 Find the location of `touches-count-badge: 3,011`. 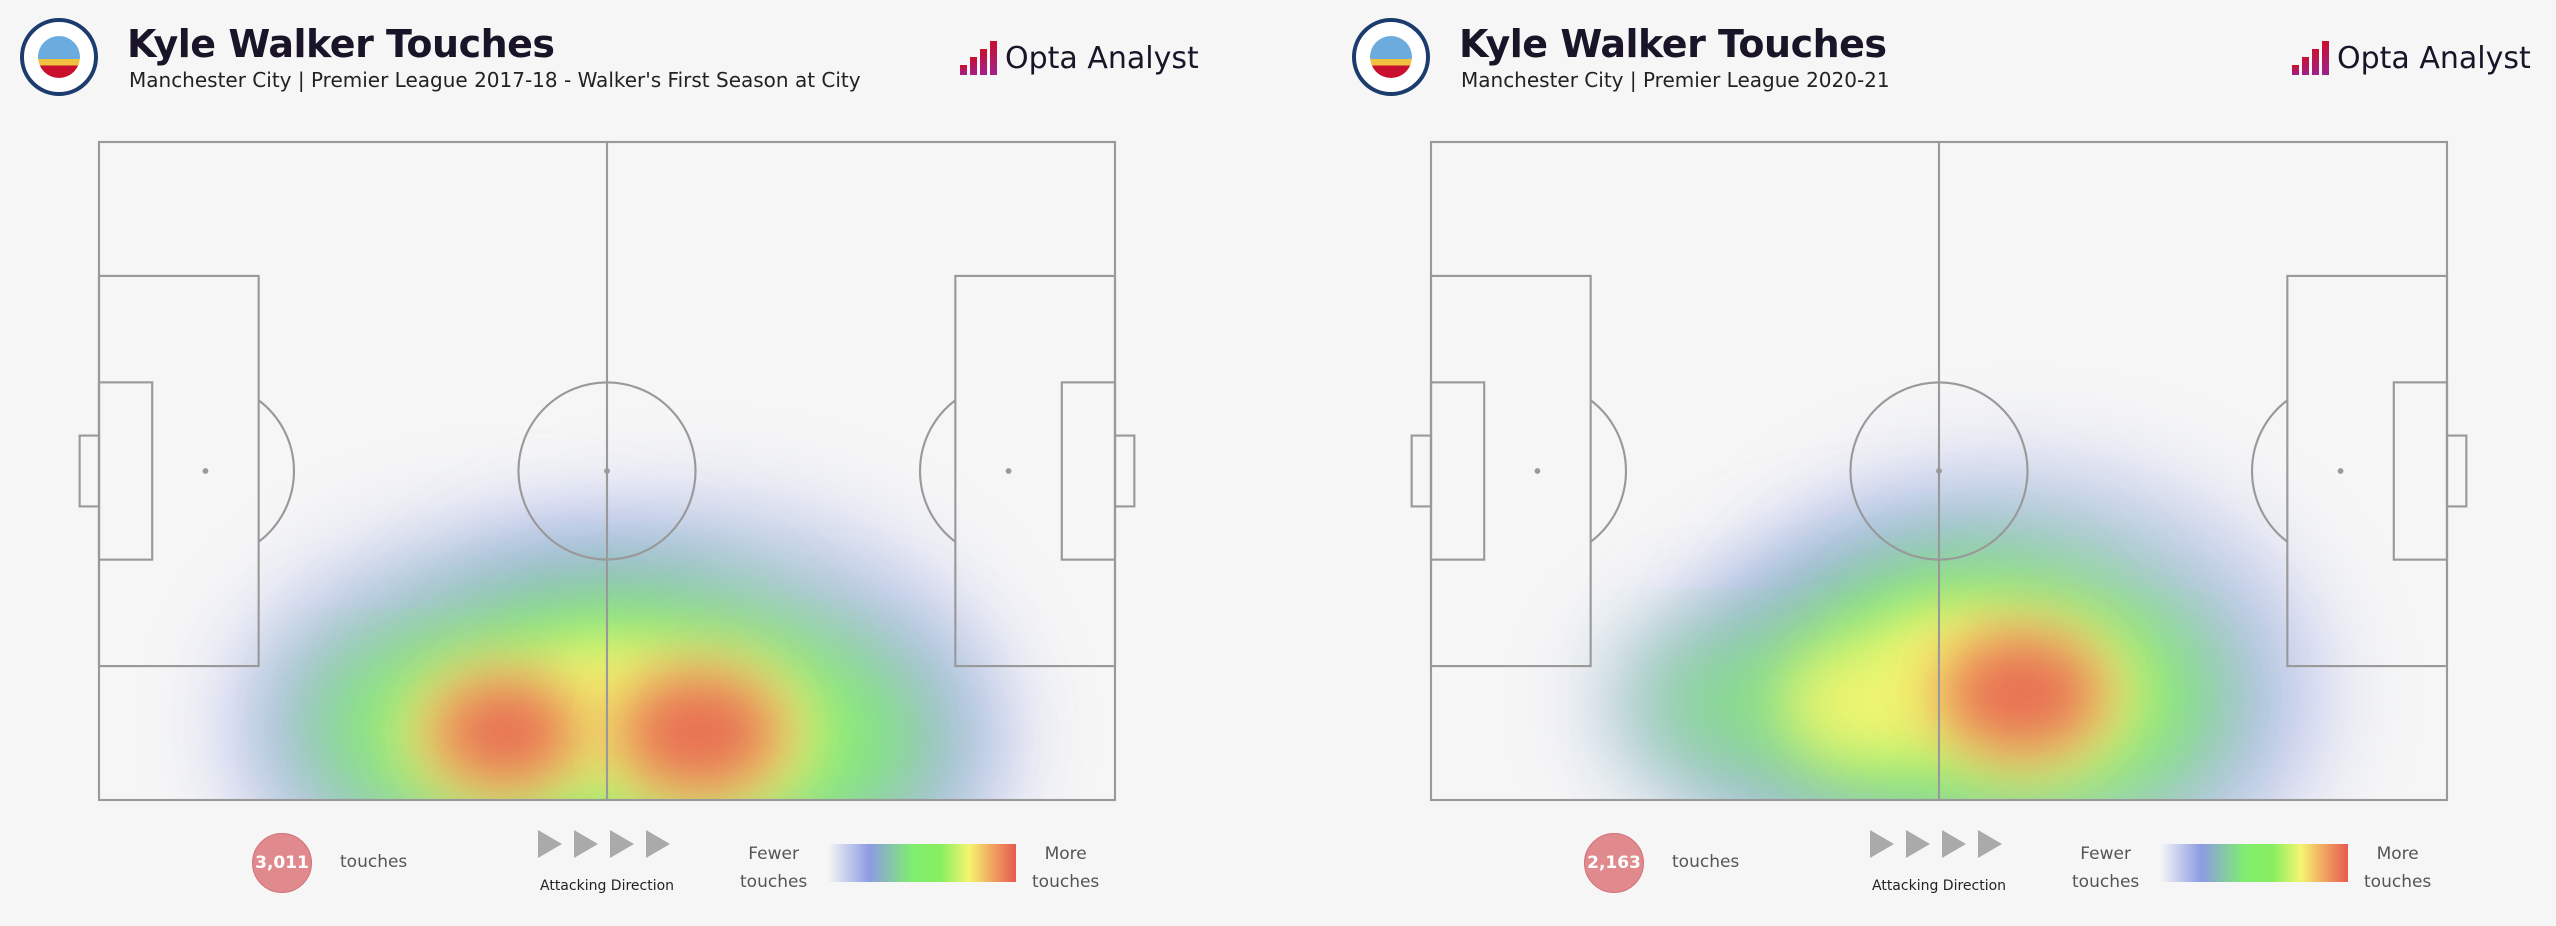

touches-count-badge: 3,011 is located at coordinates (282, 863).